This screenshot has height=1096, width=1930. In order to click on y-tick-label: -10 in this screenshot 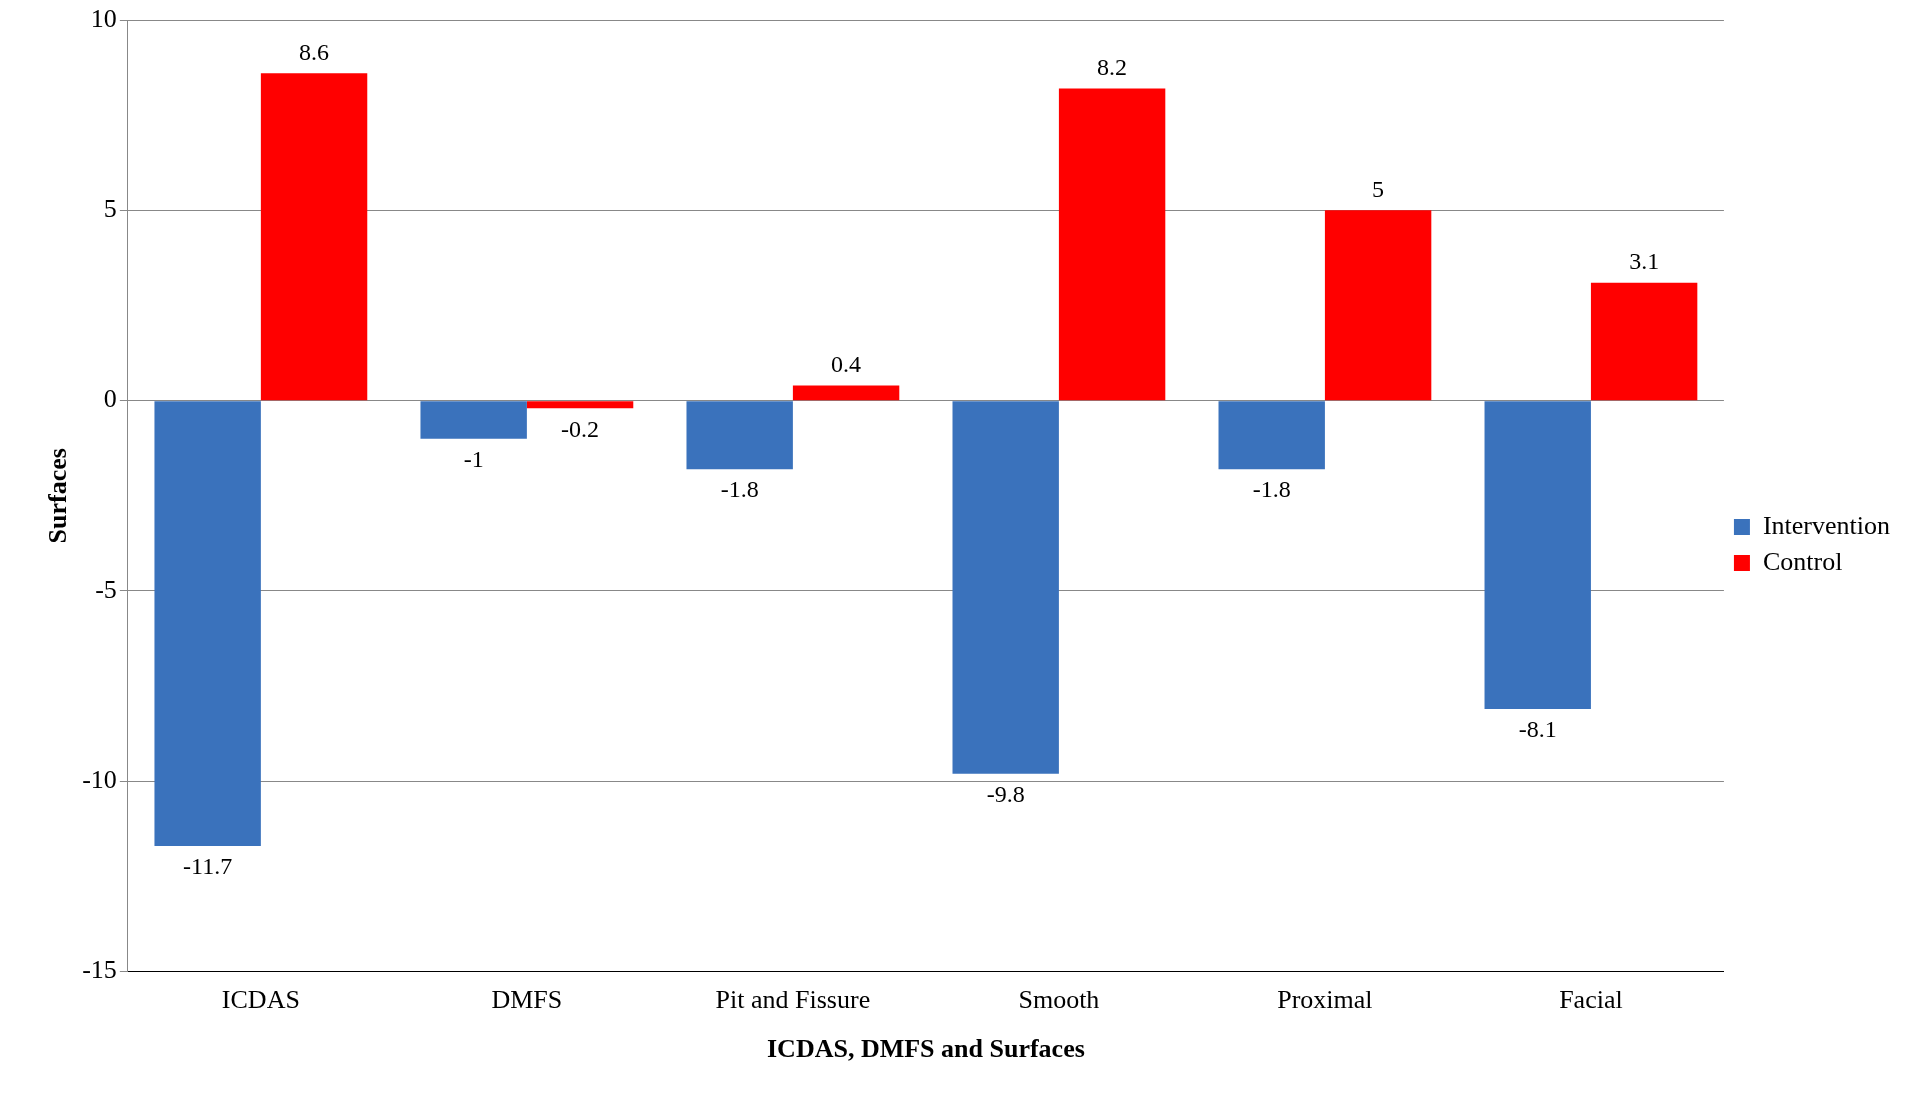, I will do `click(99, 780)`.